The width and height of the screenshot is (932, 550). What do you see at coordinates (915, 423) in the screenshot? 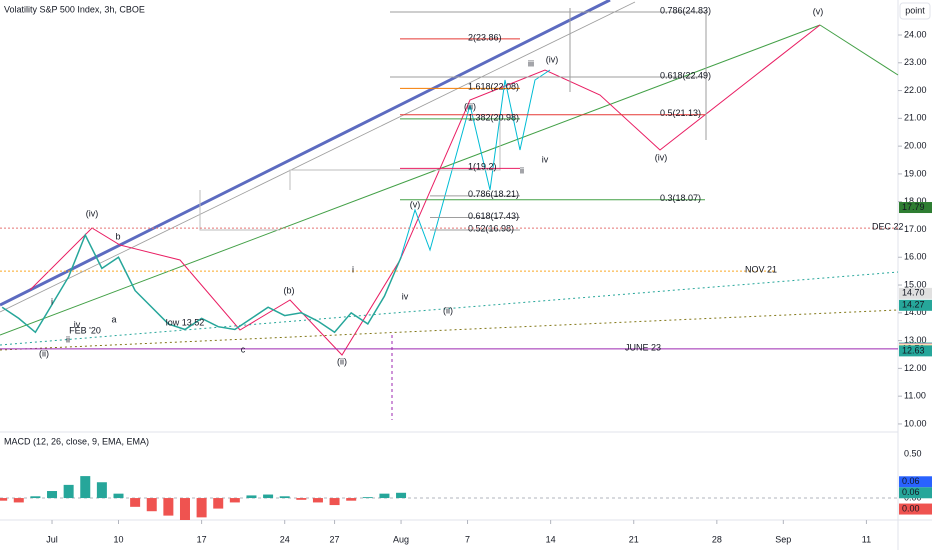
I see `y-tick-label: 10.00` at bounding box center [915, 423].